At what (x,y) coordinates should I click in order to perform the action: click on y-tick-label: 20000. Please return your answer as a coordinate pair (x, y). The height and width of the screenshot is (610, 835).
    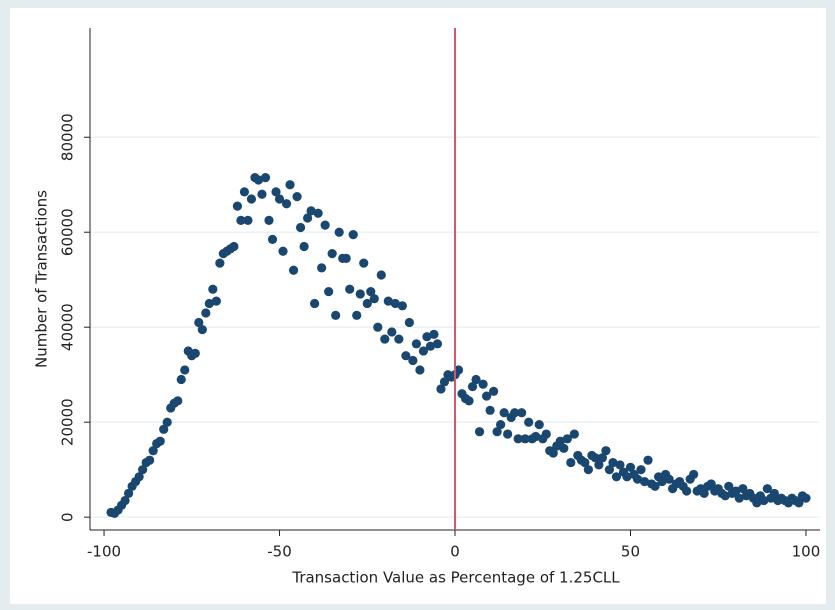
    Looking at the image, I should click on (68, 422).